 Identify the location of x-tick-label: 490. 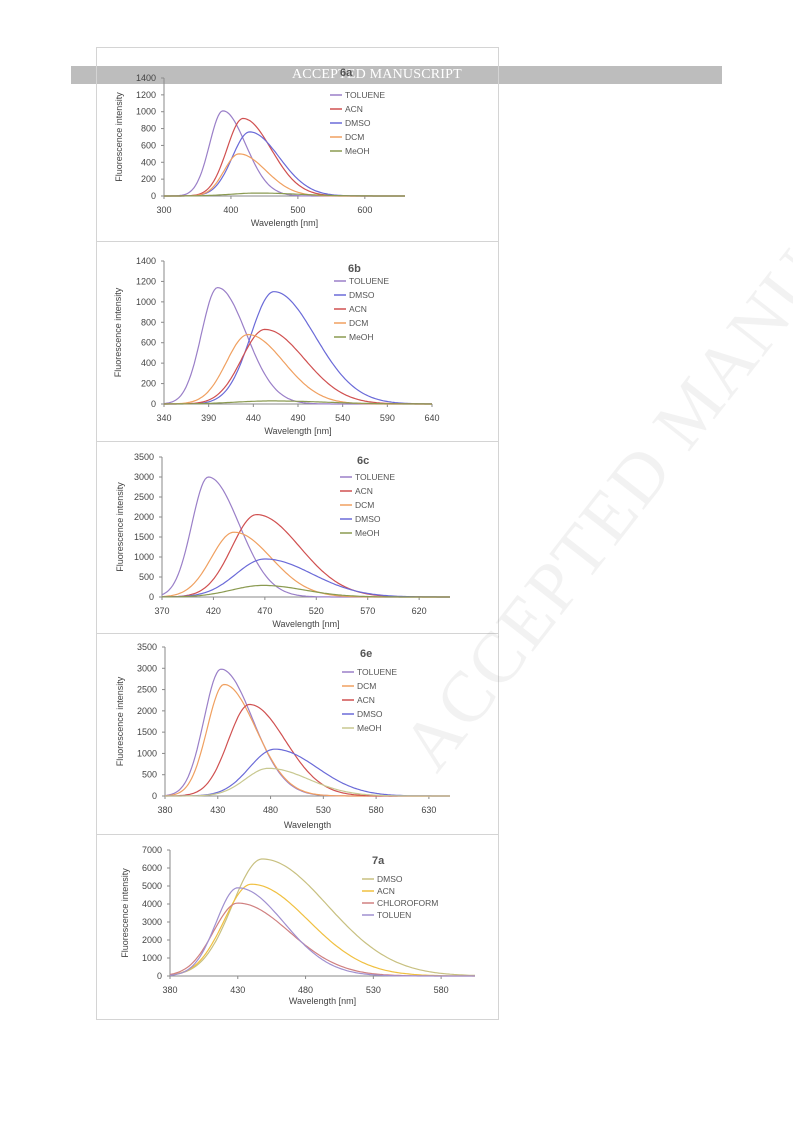
(297, 418).